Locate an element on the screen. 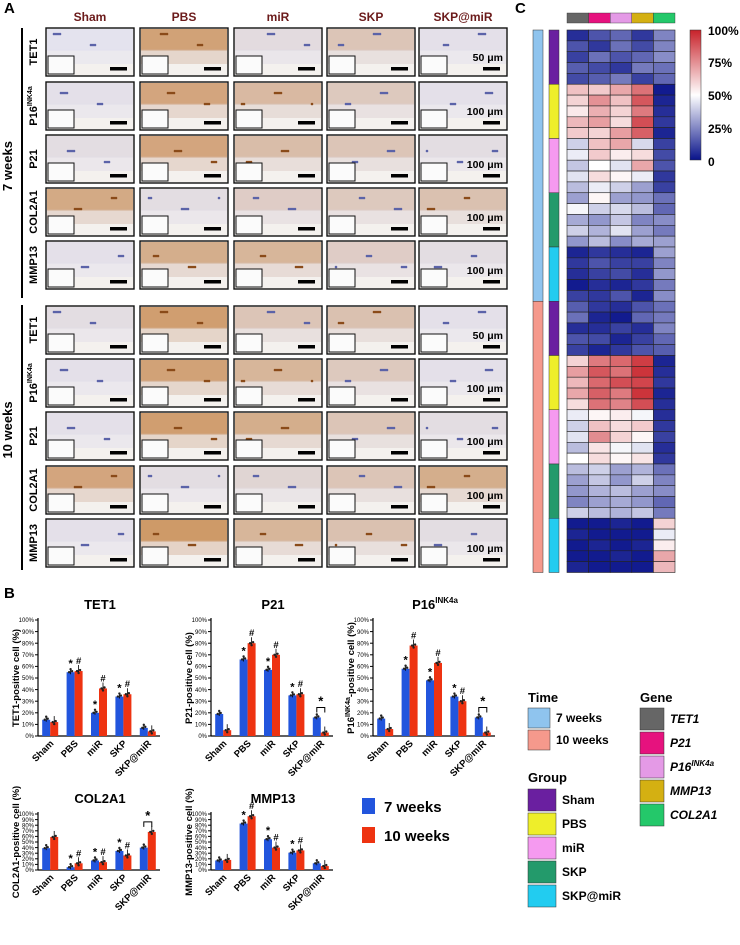 The height and width of the screenshot is (945, 740). colorbar-gradient is located at coordinates (695, 95).